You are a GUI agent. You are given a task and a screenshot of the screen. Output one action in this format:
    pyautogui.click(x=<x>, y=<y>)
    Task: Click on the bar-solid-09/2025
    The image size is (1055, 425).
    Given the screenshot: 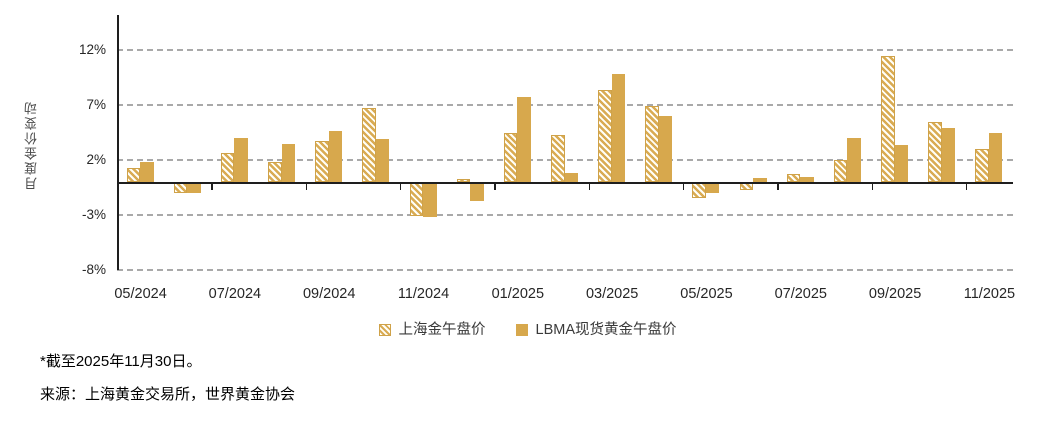 What is the action you would take?
    pyautogui.click(x=901, y=163)
    